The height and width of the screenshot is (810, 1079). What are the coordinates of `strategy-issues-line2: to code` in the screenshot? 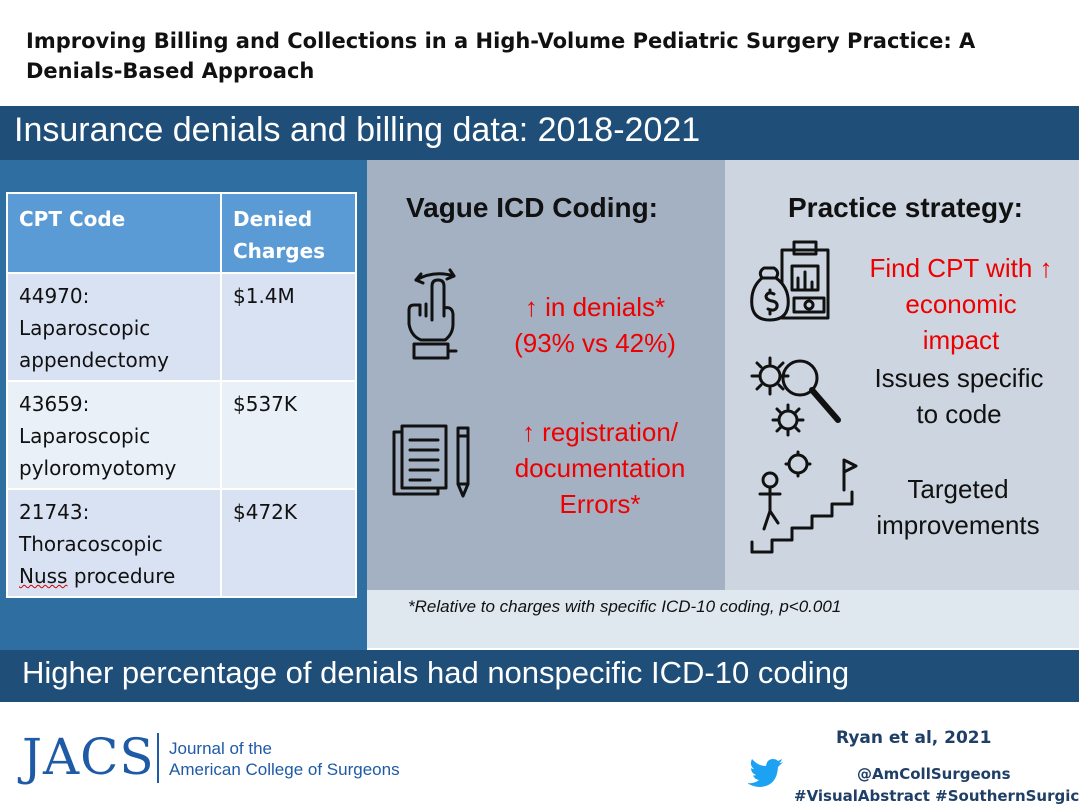 It's located at (959, 414).